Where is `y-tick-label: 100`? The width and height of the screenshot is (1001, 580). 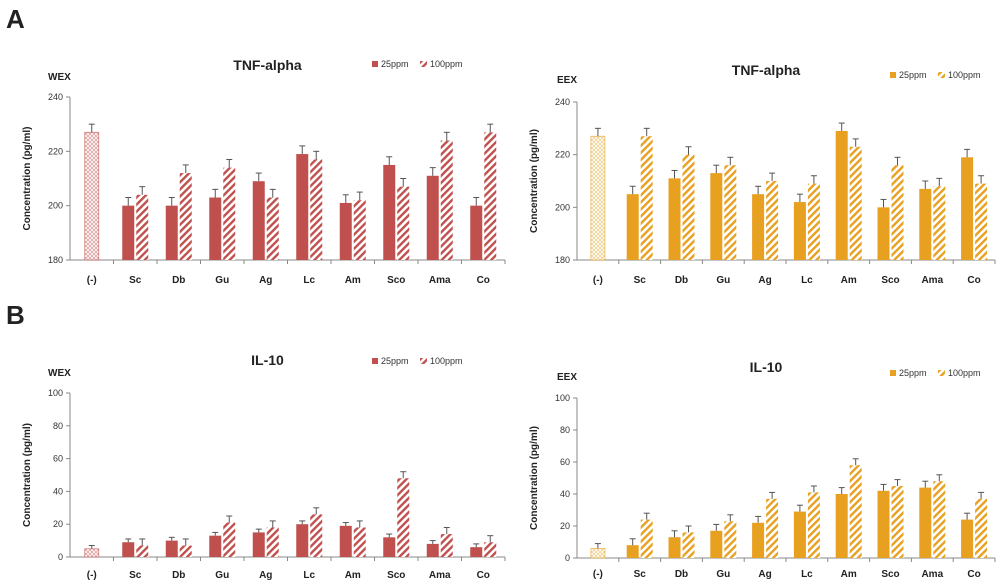
y-tick-label: 100 is located at coordinates (562, 398).